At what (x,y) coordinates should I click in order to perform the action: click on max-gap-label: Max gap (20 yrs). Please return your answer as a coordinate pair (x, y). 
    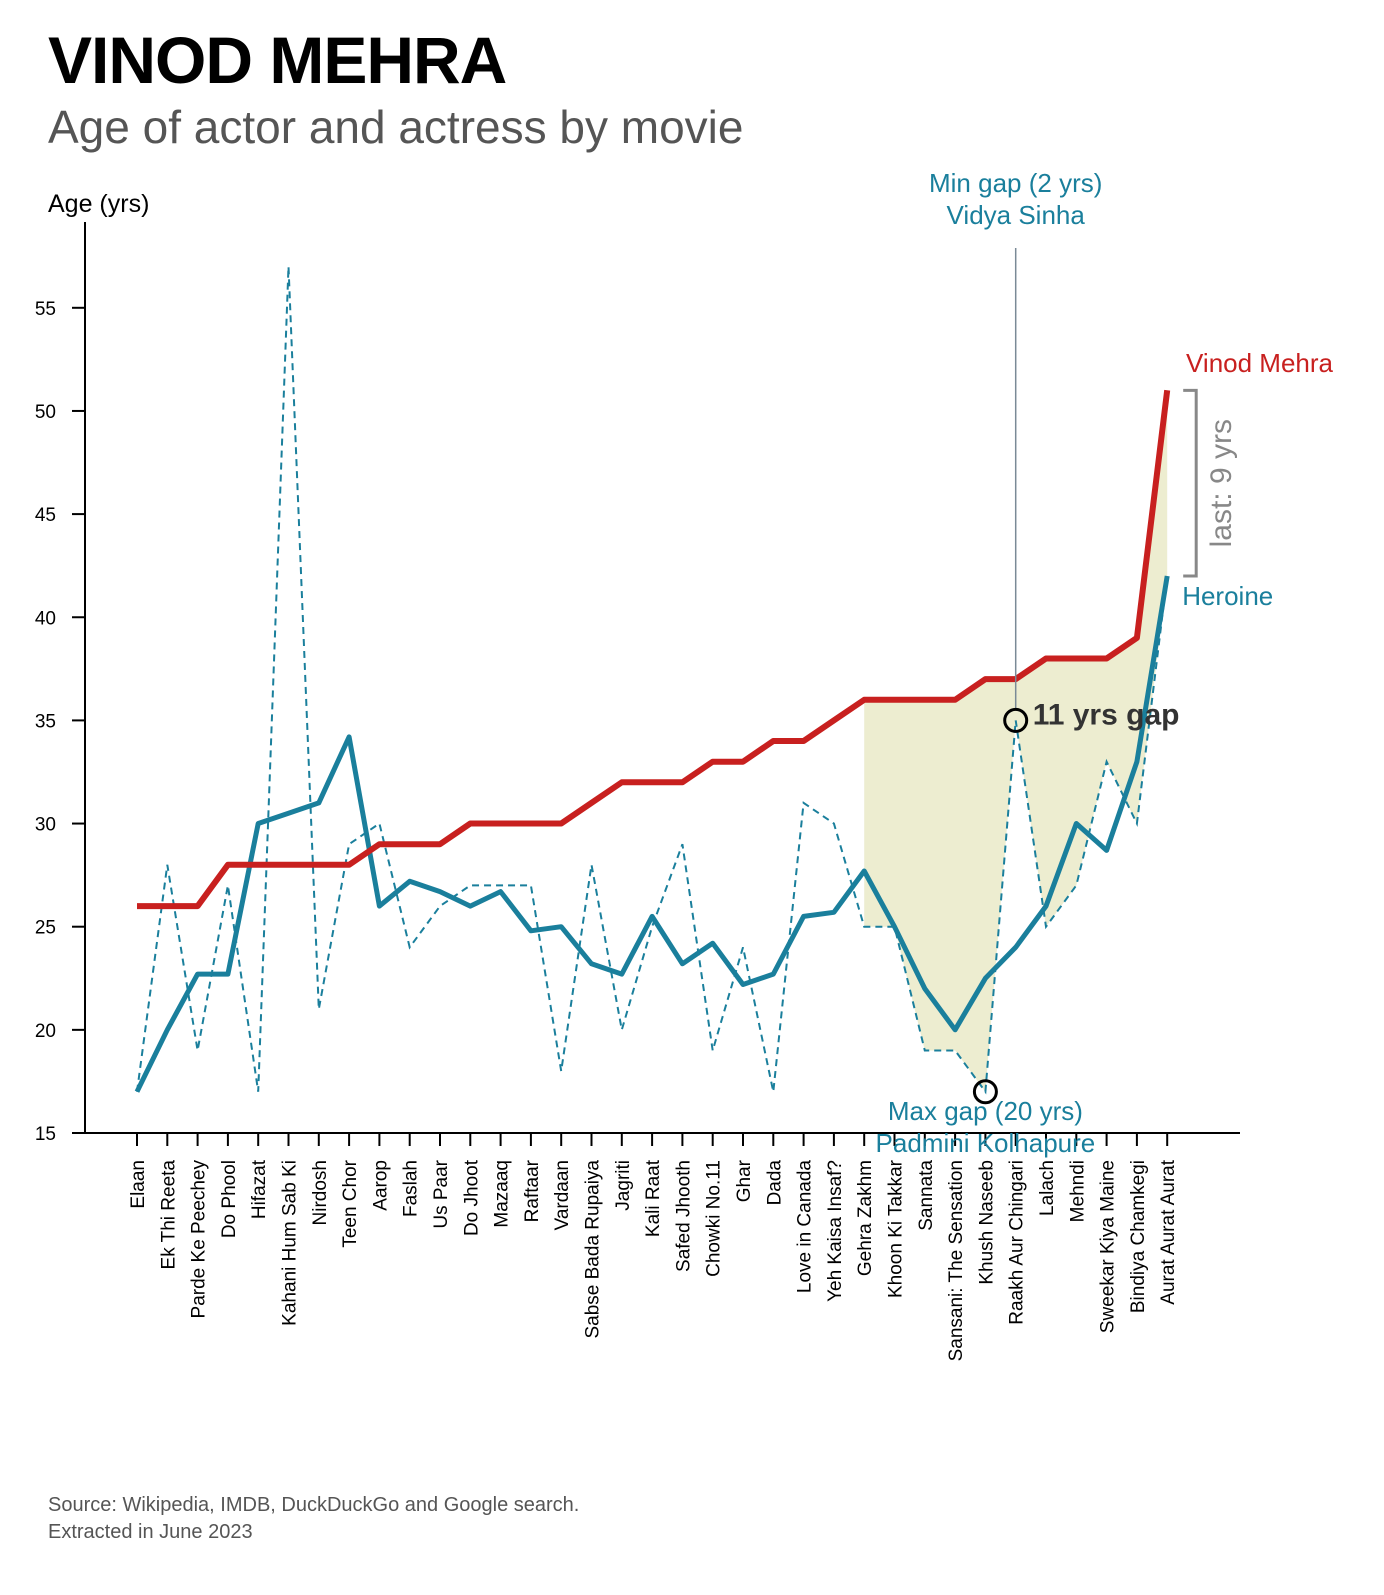
    Looking at the image, I should click on (985, 1111).